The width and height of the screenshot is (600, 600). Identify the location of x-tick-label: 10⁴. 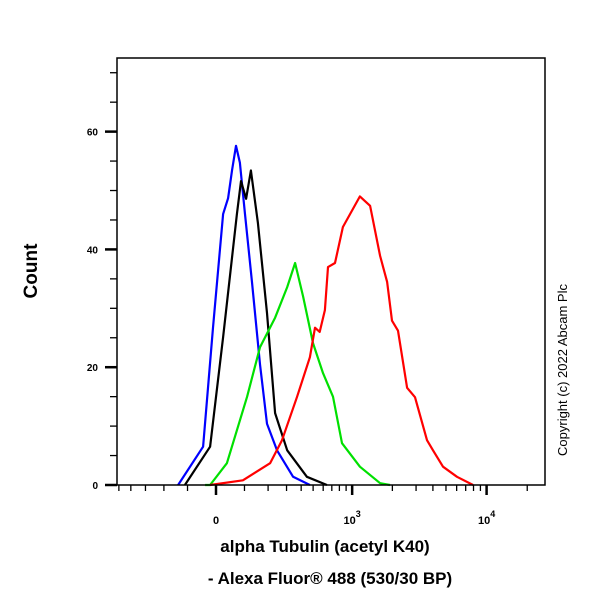
(486, 518).